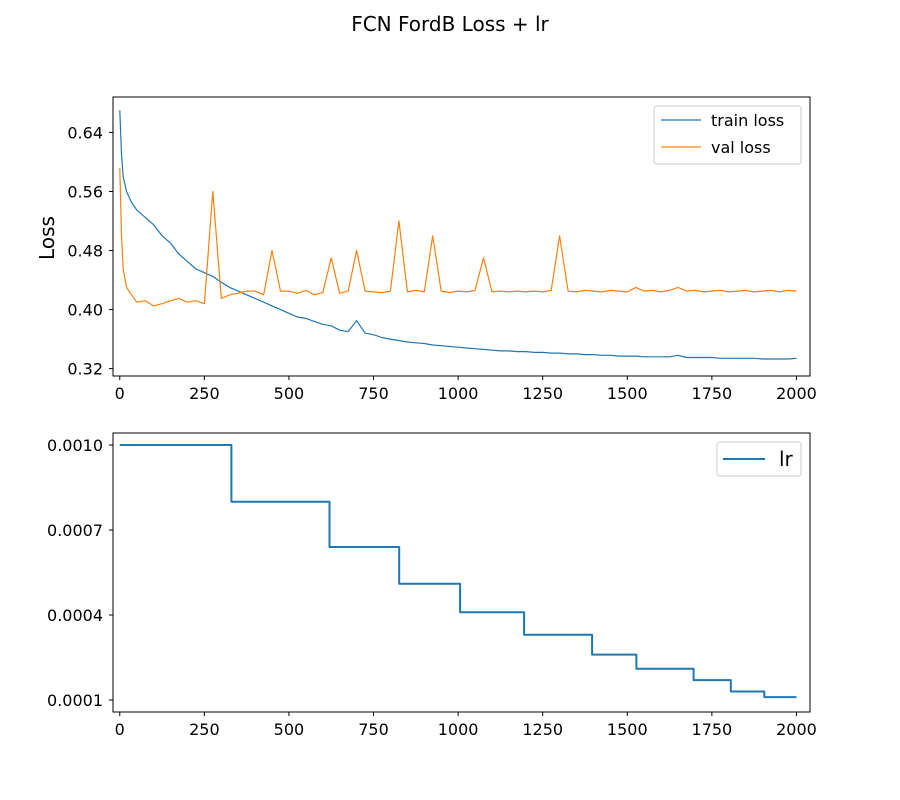 Image resolution: width=900 pixels, height=800 pixels. I want to click on lr-x-tick-label: 1750, so click(712, 729).